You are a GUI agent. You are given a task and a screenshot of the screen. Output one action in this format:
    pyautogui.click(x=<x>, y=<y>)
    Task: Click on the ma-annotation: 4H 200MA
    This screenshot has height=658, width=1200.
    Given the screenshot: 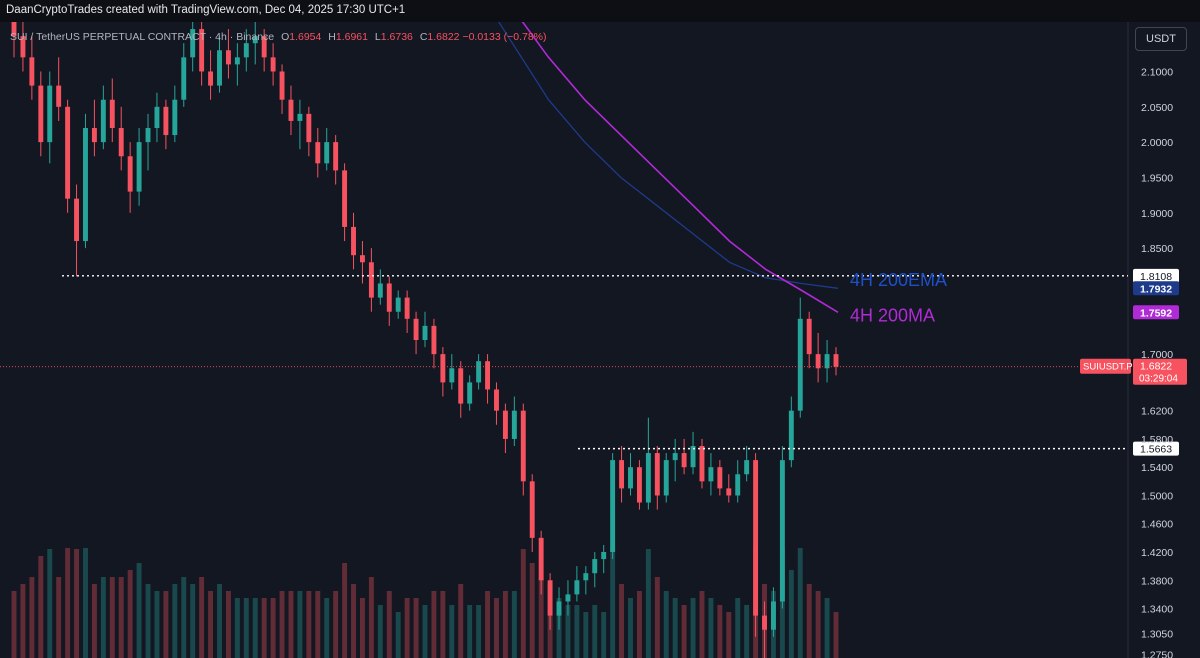 What is the action you would take?
    pyautogui.click(x=892, y=315)
    